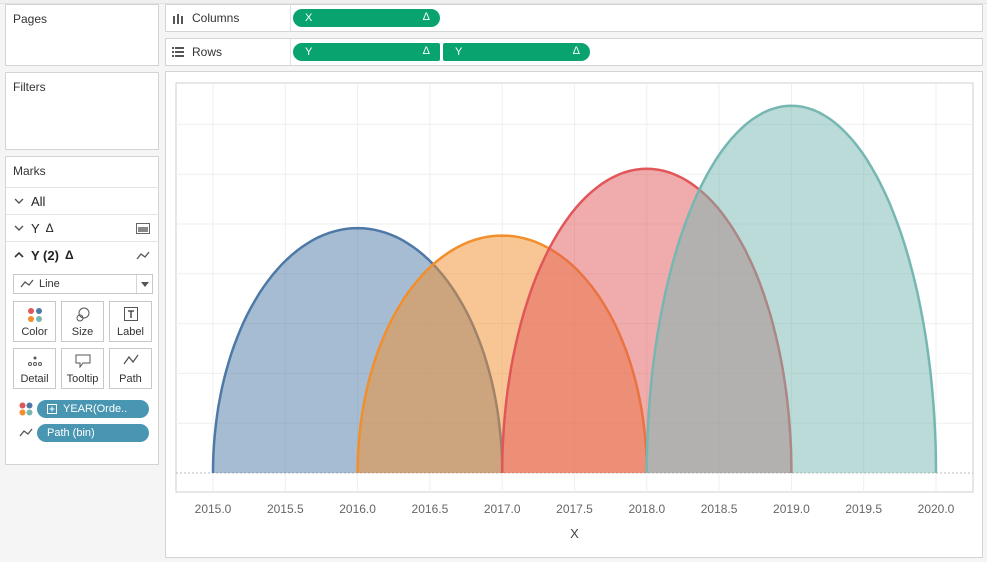 The image size is (987, 562). What do you see at coordinates (216, 18) in the screenshot?
I see `columns-label: Columns` at bounding box center [216, 18].